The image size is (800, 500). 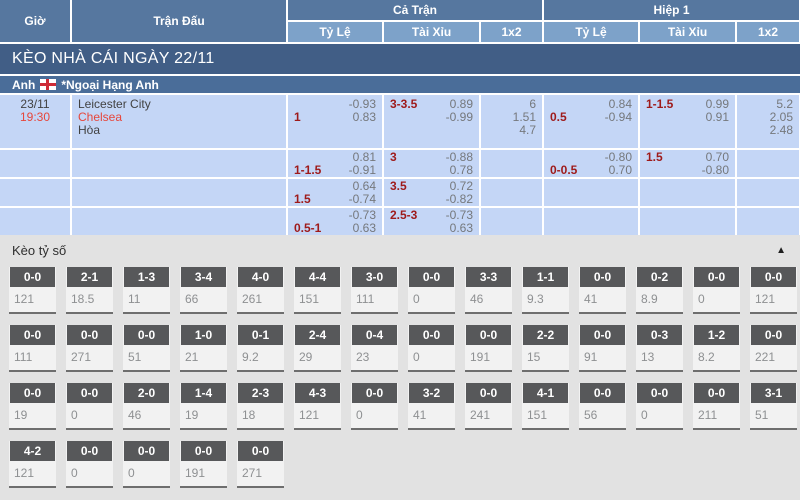 I want to click on score-odds-value: 21, so click(x=192, y=357).